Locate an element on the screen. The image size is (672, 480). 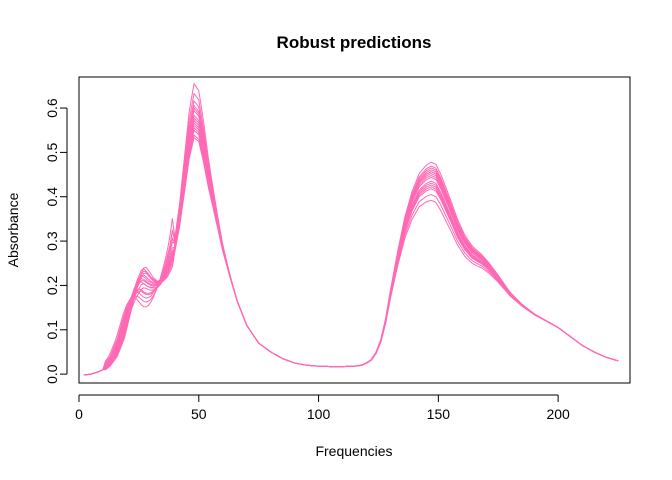
x-axis-label: Frequencies is located at coordinates (353, 451).